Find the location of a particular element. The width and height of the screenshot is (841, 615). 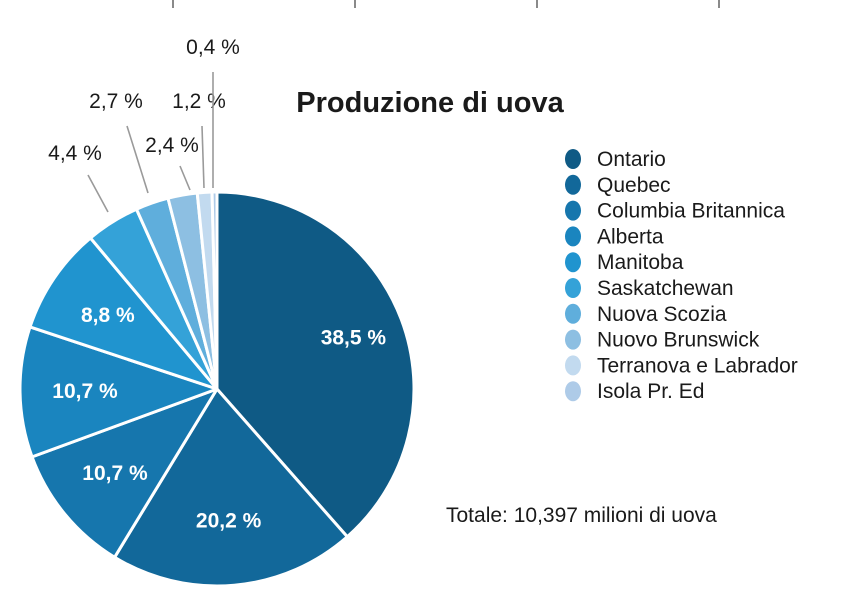

legend-label: Terranova e Labrador is located at coordinates (697, 365).